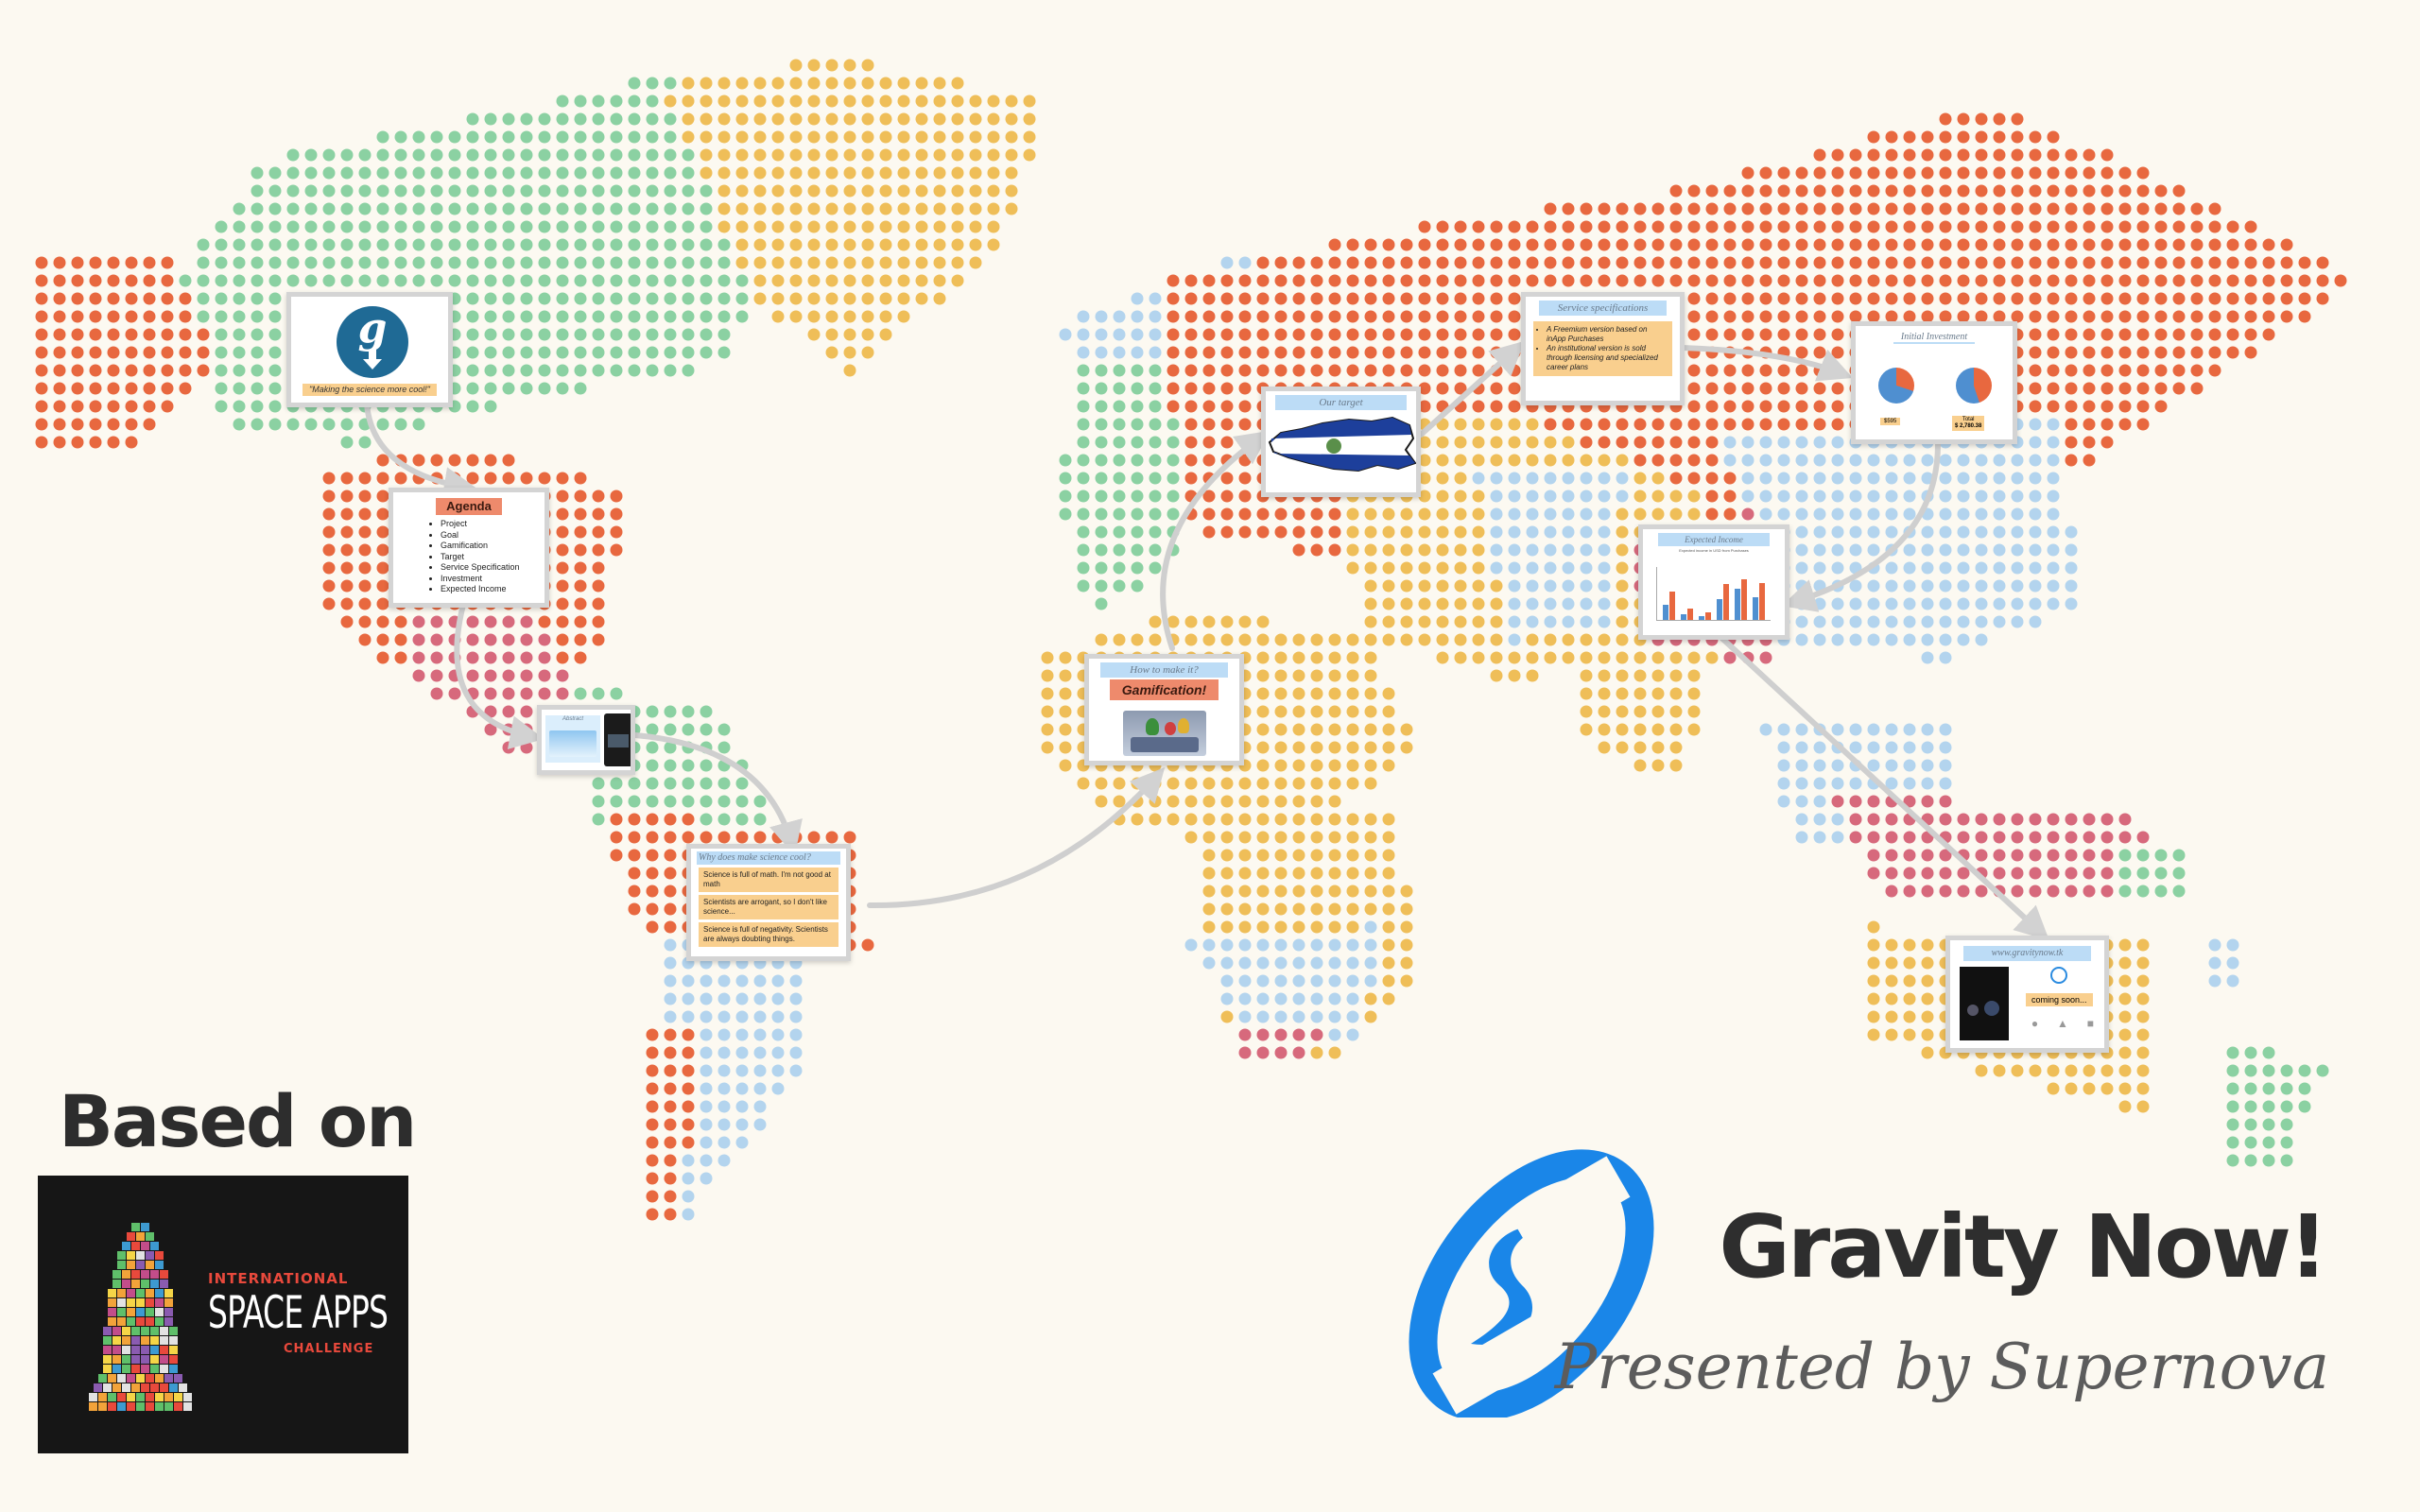 This screenshot has width=2420, height=1512. Describe the element at coordinates (586, 740) in the screenshot. I see `frame-project: Abstract` at that location.